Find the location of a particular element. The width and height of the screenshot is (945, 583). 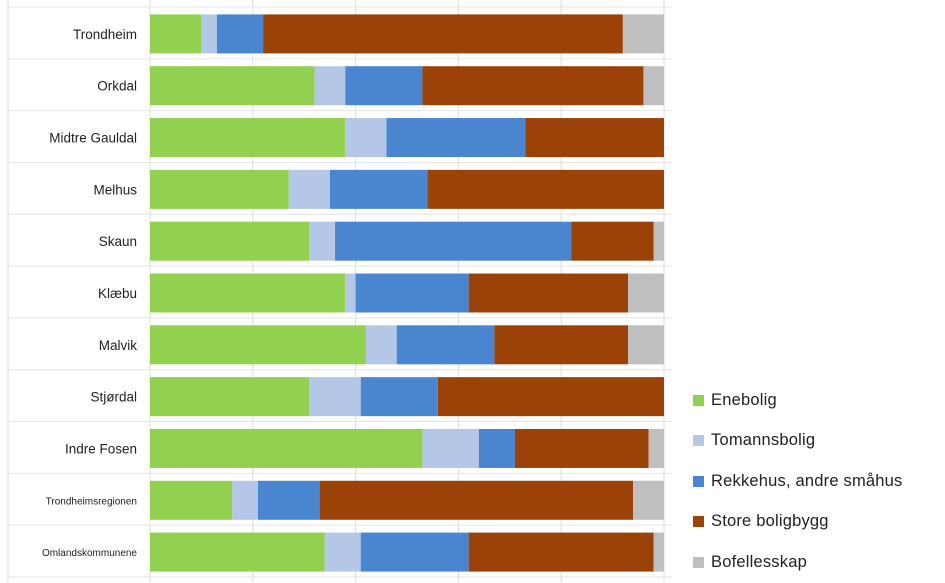

category-label: Stjørdal is located at coordinates (113, 397).